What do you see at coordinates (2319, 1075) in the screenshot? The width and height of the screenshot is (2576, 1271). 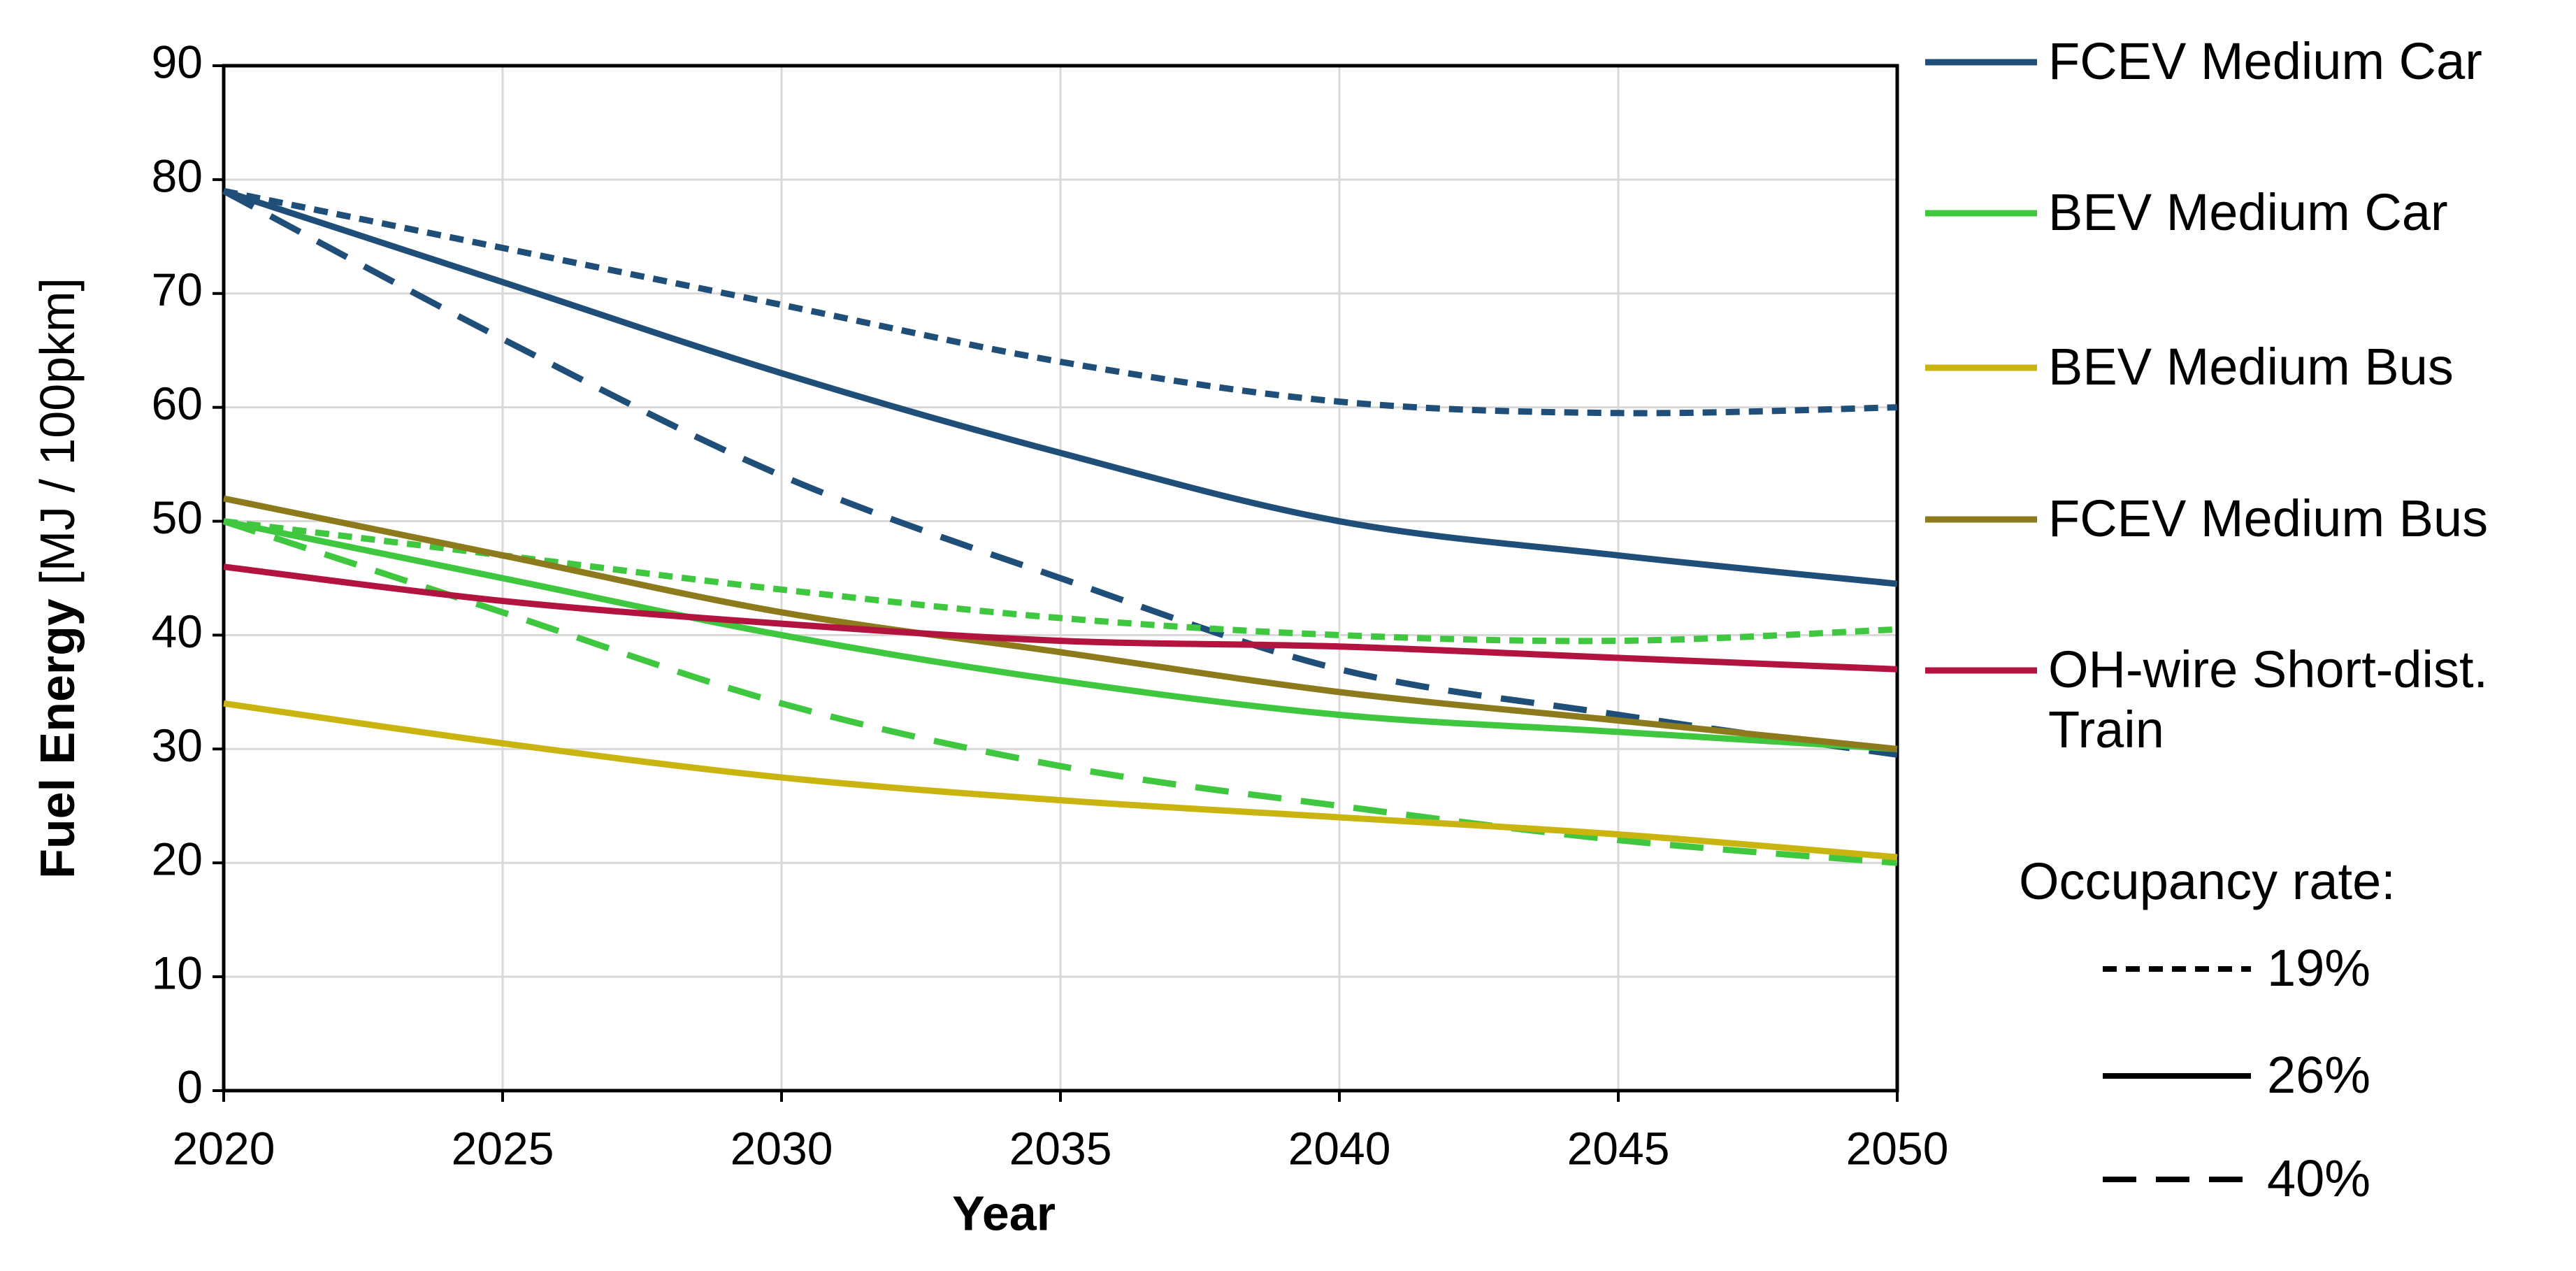 I see `occupancy-label: 26%` at bounding box center [2319, 1075].